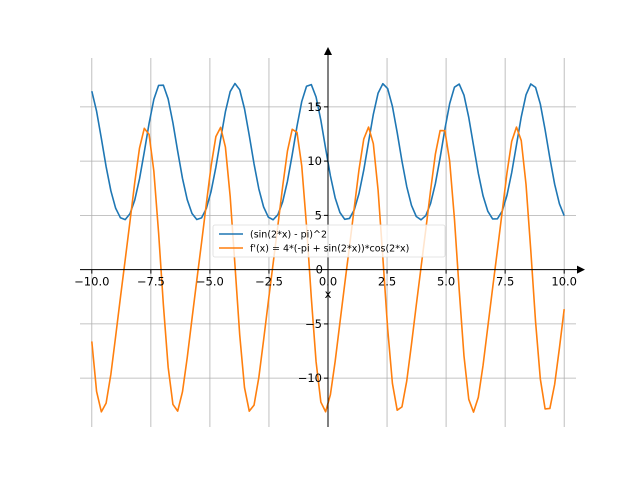 The image size is (640, 480). I want to click on legend-label: f'(x) = 4*(-pi + sin(2*x))*cos(2*x), so click(329, 249).